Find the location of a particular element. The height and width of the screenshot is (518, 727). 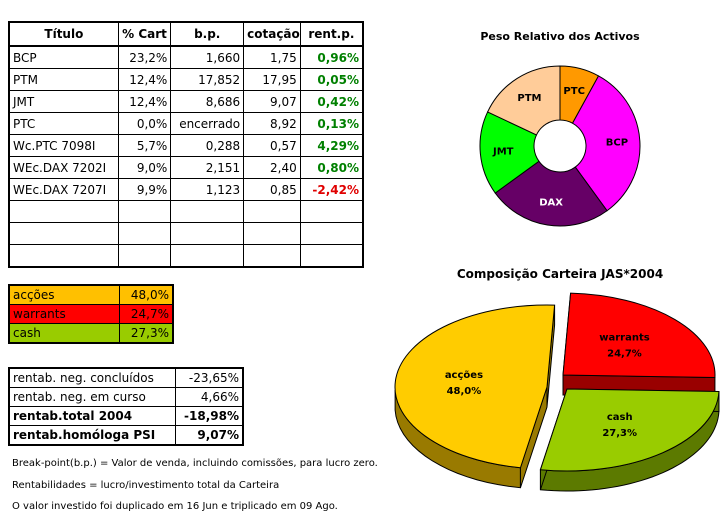

returns-label: rentab.homóloga PSI is located at coordinates (92, 435).